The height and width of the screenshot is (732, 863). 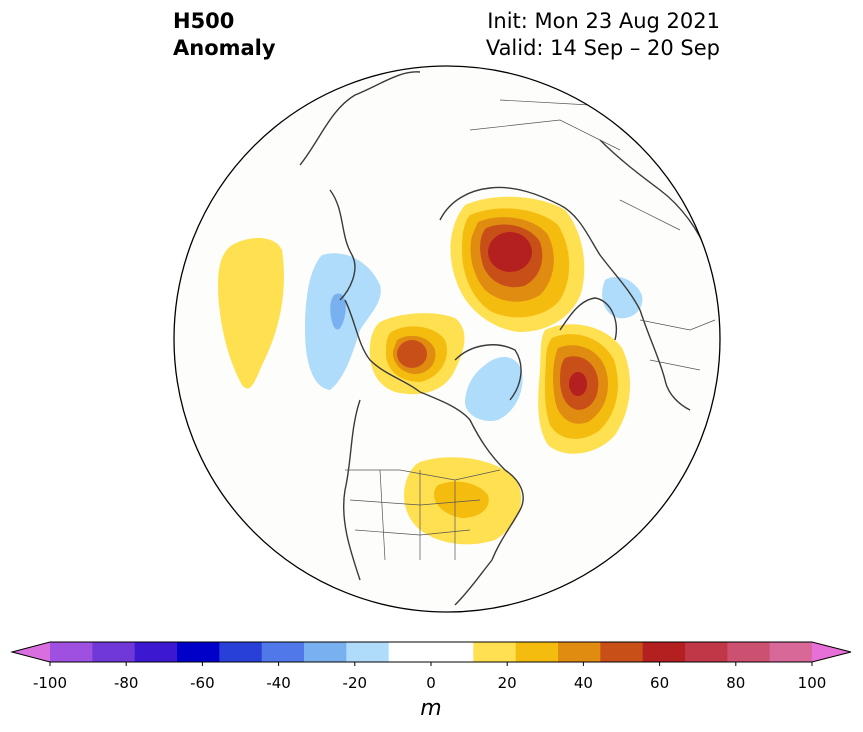 What do you see at coordinates (224, 48) in the screenshot?
I see `title-line-2: Anomaly` at bounding box center [224, 48].